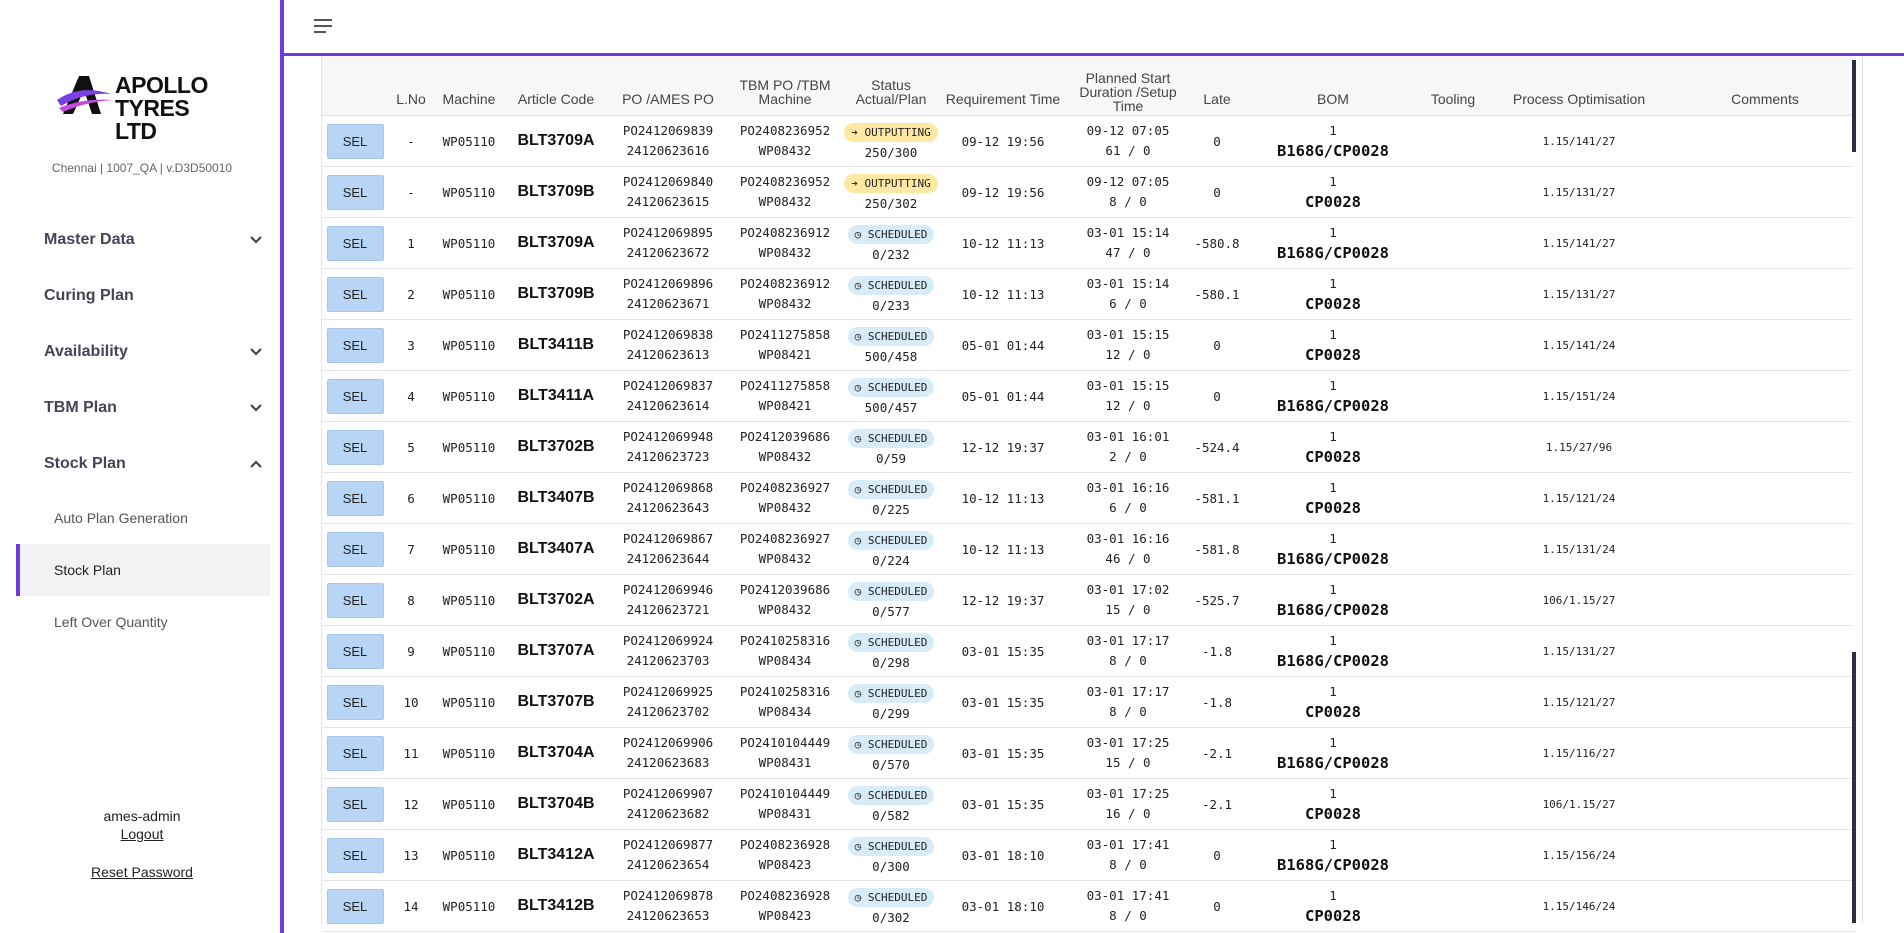  What do you see at coordinates (1854, 402) in the screenshot?
I see `scrollbar-thumb` at bounding box center [1854, 402].